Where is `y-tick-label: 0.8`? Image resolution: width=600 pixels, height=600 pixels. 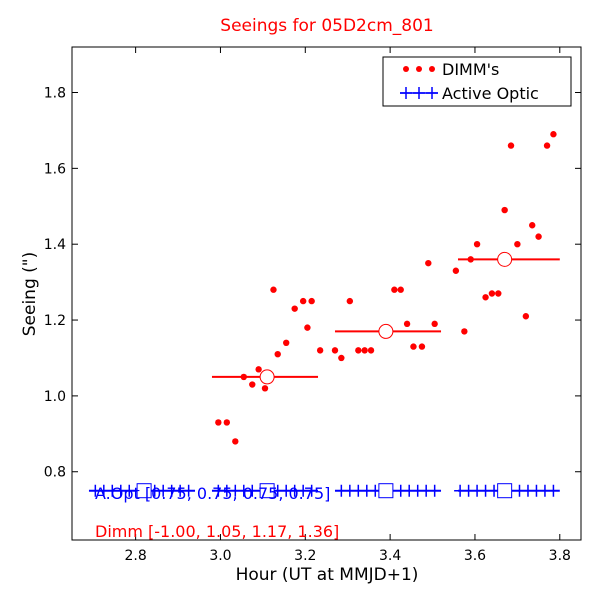 y-tick-label: 0.8 is located at coordinates (55, 473).